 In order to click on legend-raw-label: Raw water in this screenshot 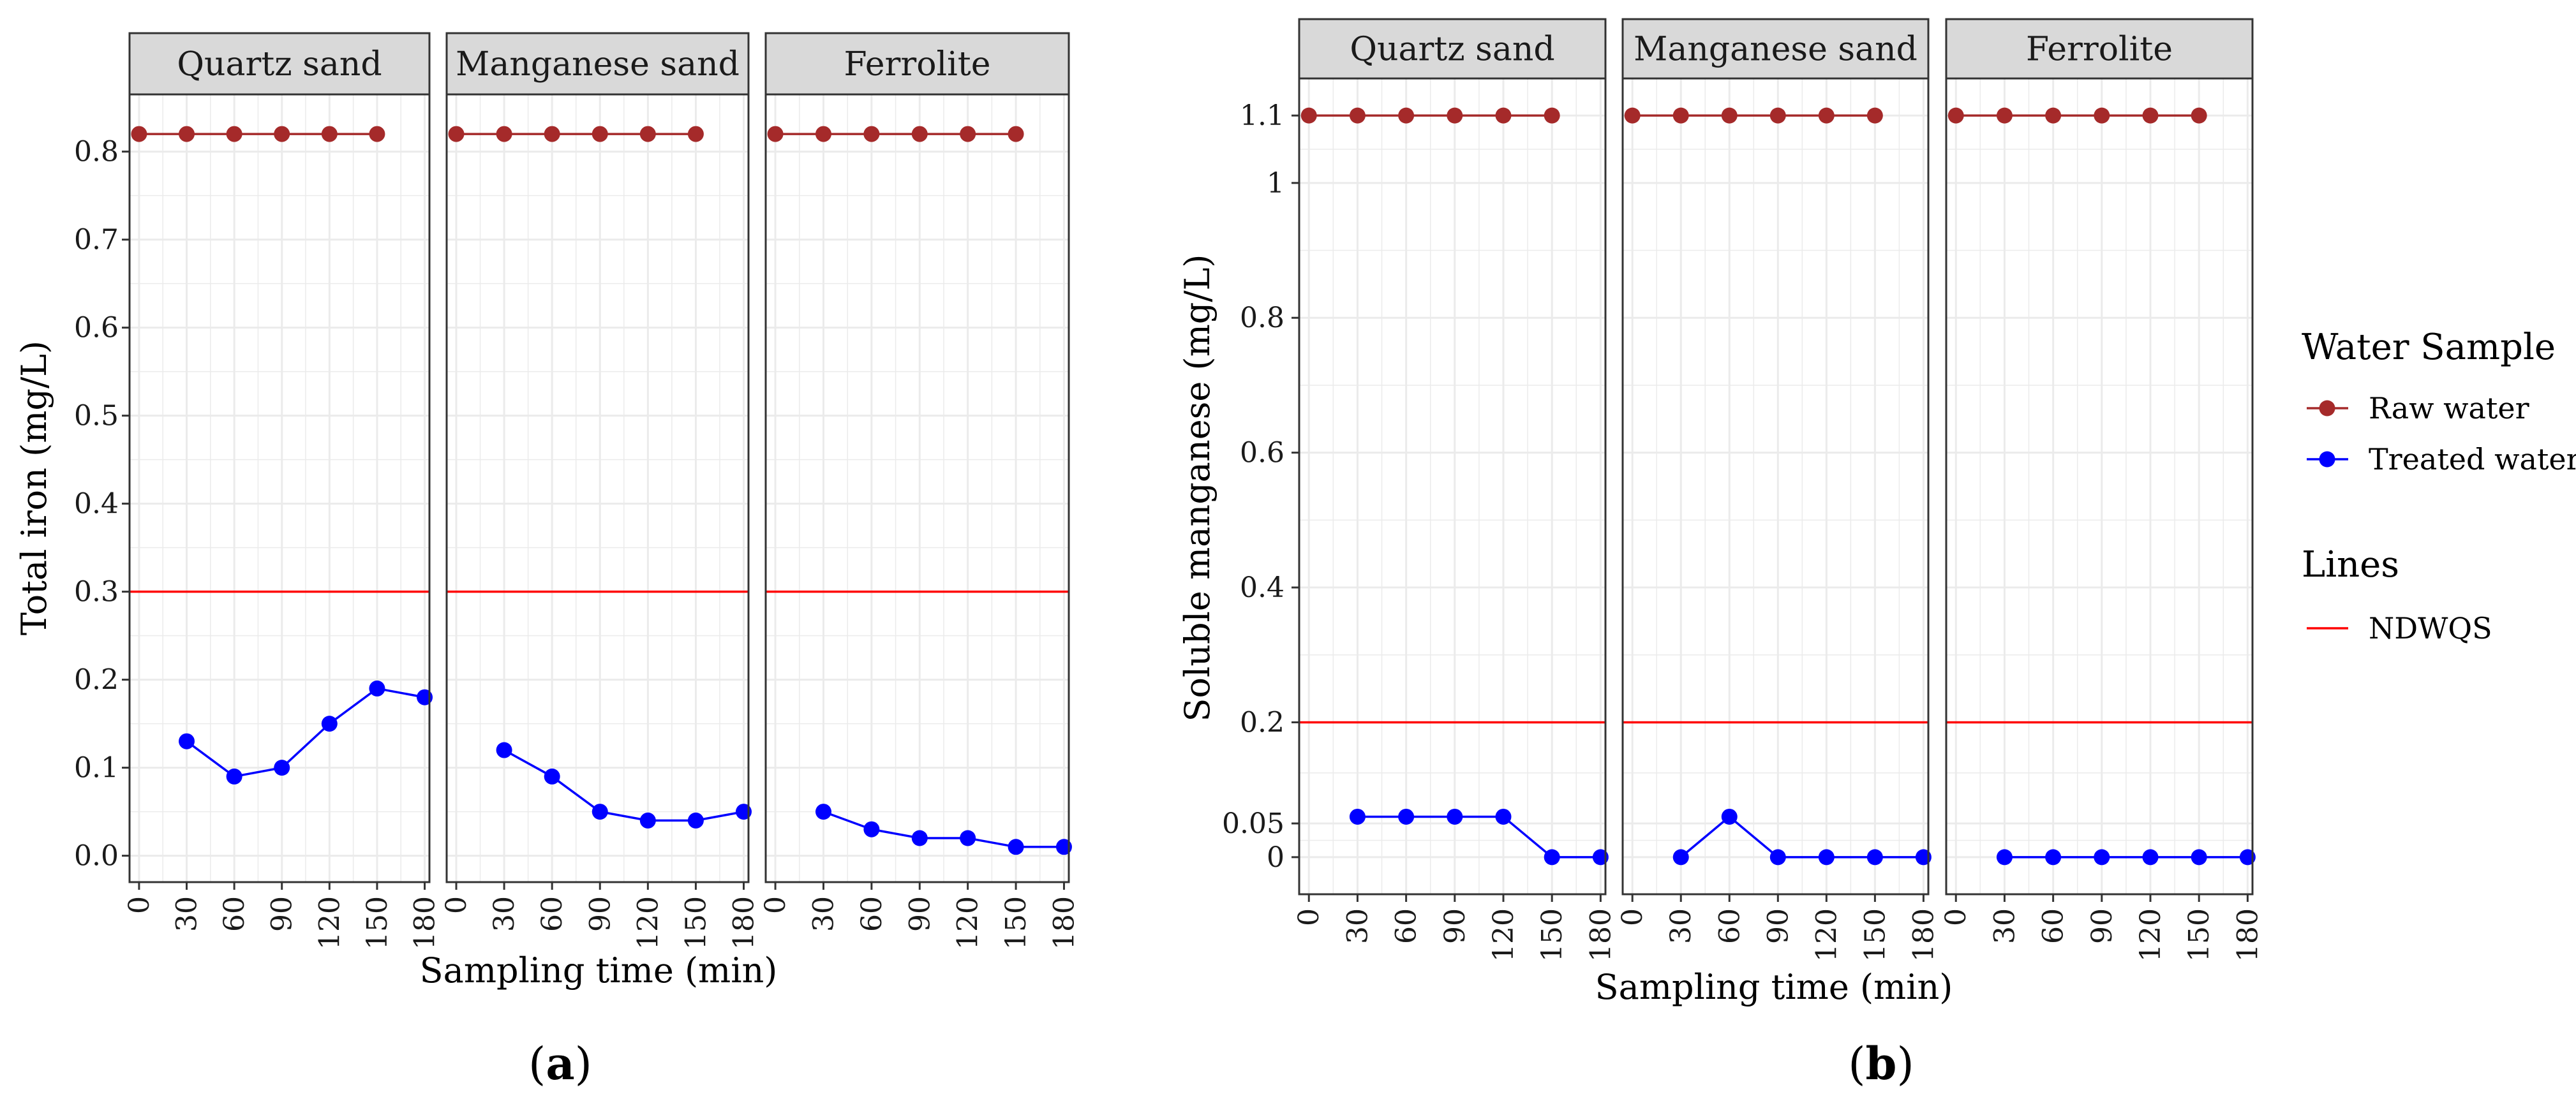, I will do `click(2449, 408)`.